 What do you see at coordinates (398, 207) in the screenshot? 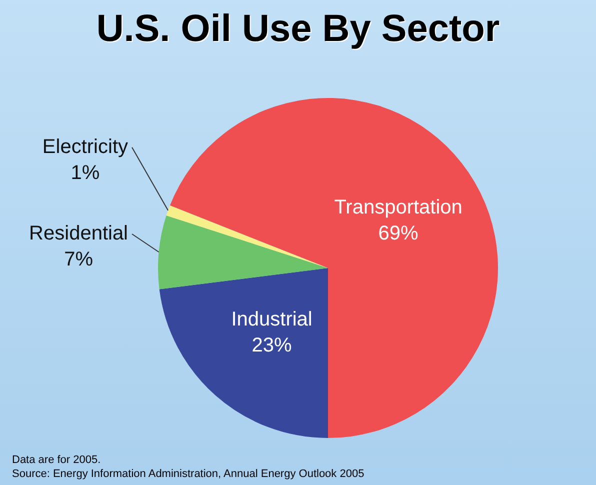
I see `slice-label: Transportation` at bounding box center [398, 207].